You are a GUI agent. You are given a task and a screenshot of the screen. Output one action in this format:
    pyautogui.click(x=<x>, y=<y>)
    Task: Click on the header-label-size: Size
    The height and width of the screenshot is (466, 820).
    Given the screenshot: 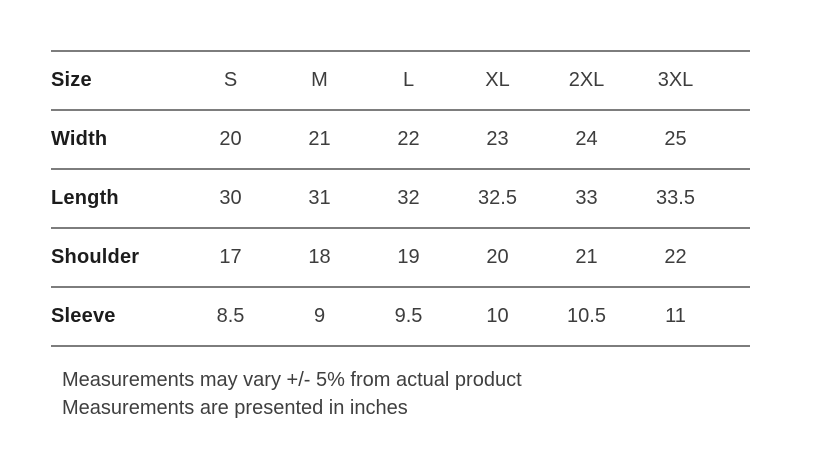 What is the action you would take?
    pyautogui.click(x=71, y=80)
    